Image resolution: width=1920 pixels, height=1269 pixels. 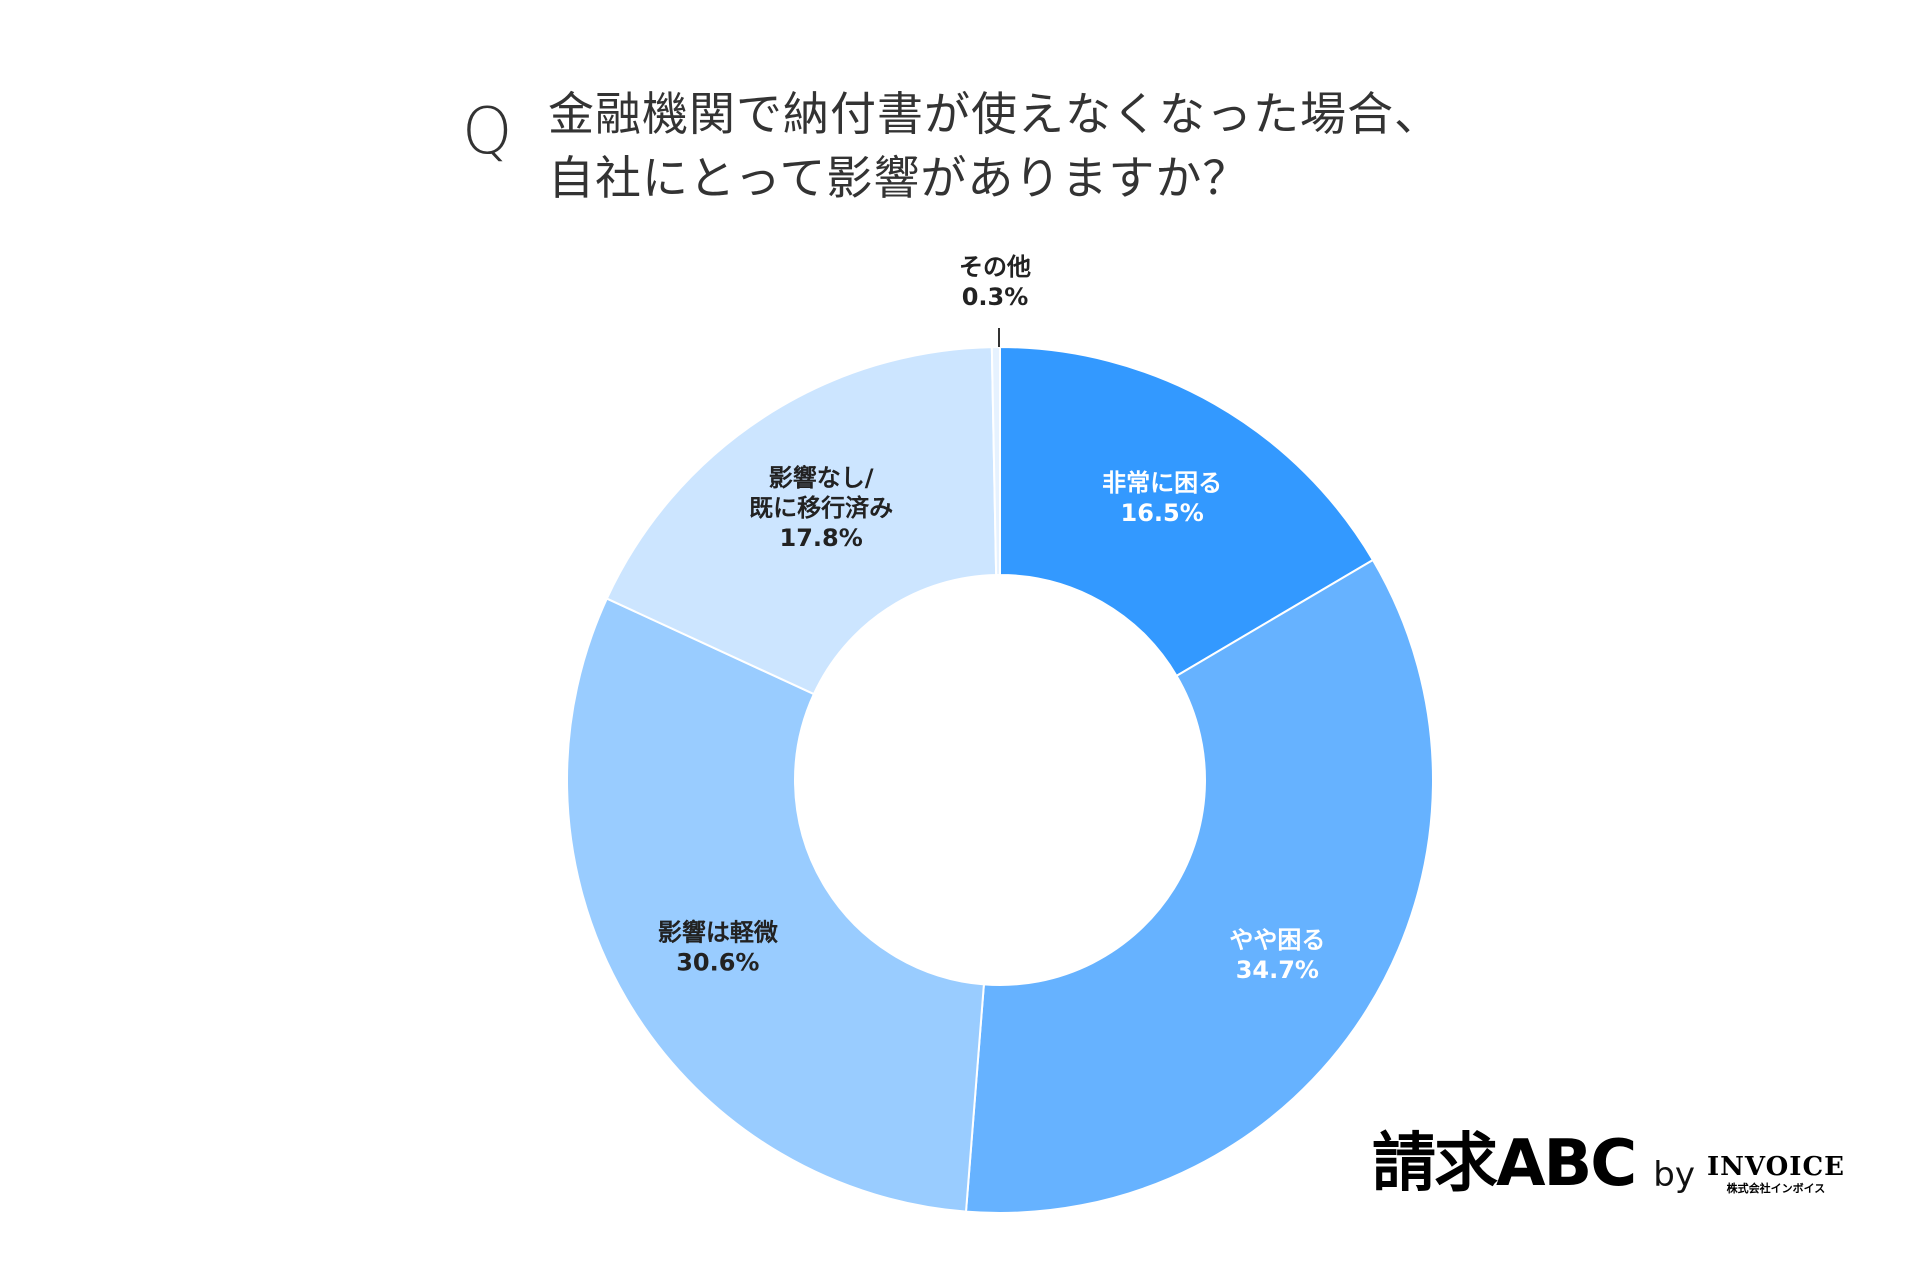 I want to click on brand-company-name: INVOICE, so click(x=1775, y=1167).